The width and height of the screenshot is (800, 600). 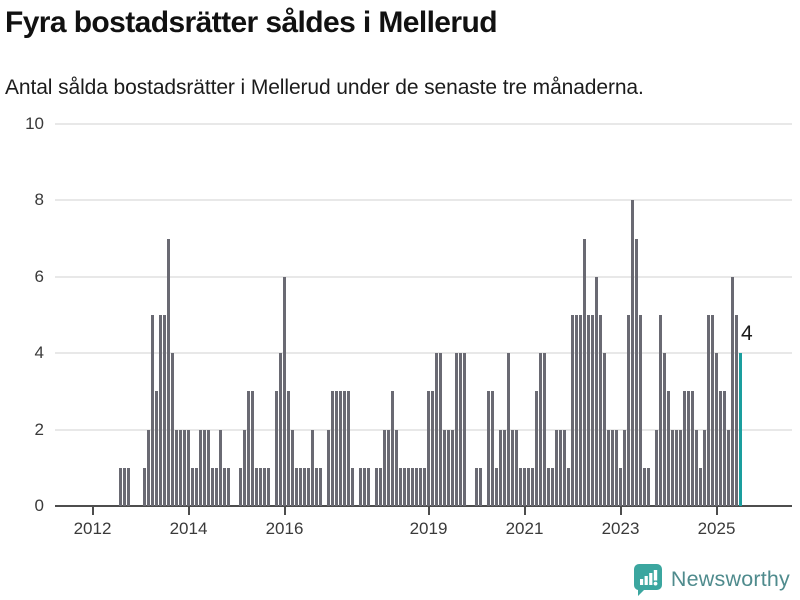 What do you see at coordinates (428, 528) in the screenshot?
I see `x-tick-label: 2019` at bounding box center [428, 528].